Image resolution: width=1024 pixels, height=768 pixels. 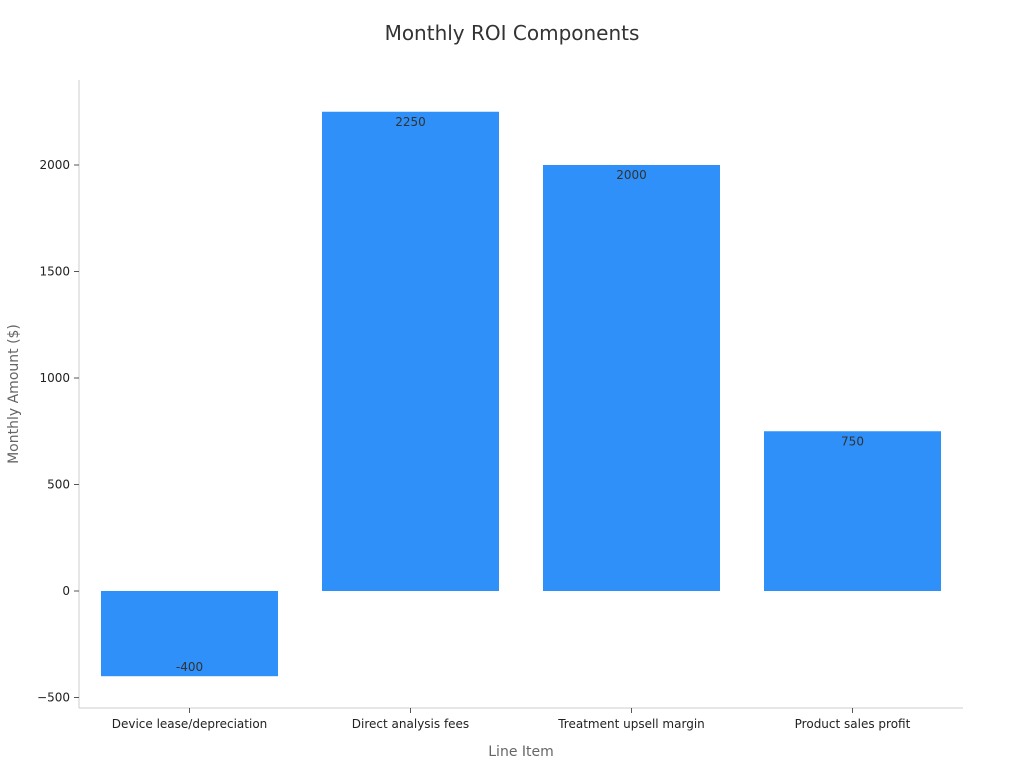 I want to click on x-tick-label: Product sales profit, so click(x=853, y=724).